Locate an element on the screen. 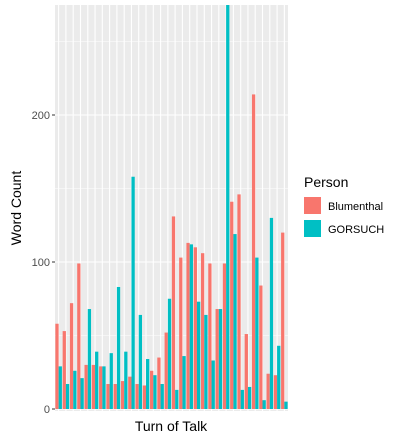  legend-title: Person is located at coordinates (326, 182).